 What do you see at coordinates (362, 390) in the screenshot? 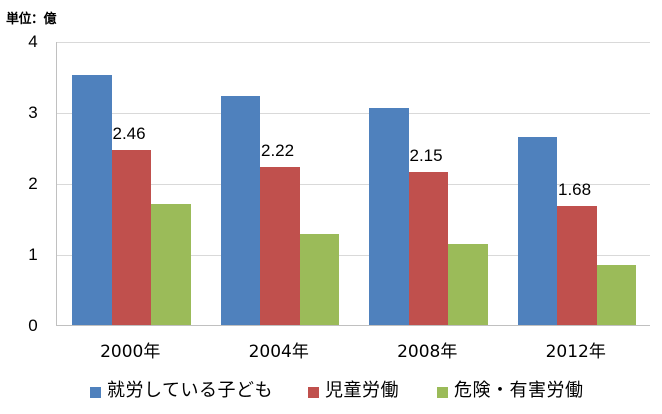
I see `legend-label: 児童労働` at bounding box center [362, 390].